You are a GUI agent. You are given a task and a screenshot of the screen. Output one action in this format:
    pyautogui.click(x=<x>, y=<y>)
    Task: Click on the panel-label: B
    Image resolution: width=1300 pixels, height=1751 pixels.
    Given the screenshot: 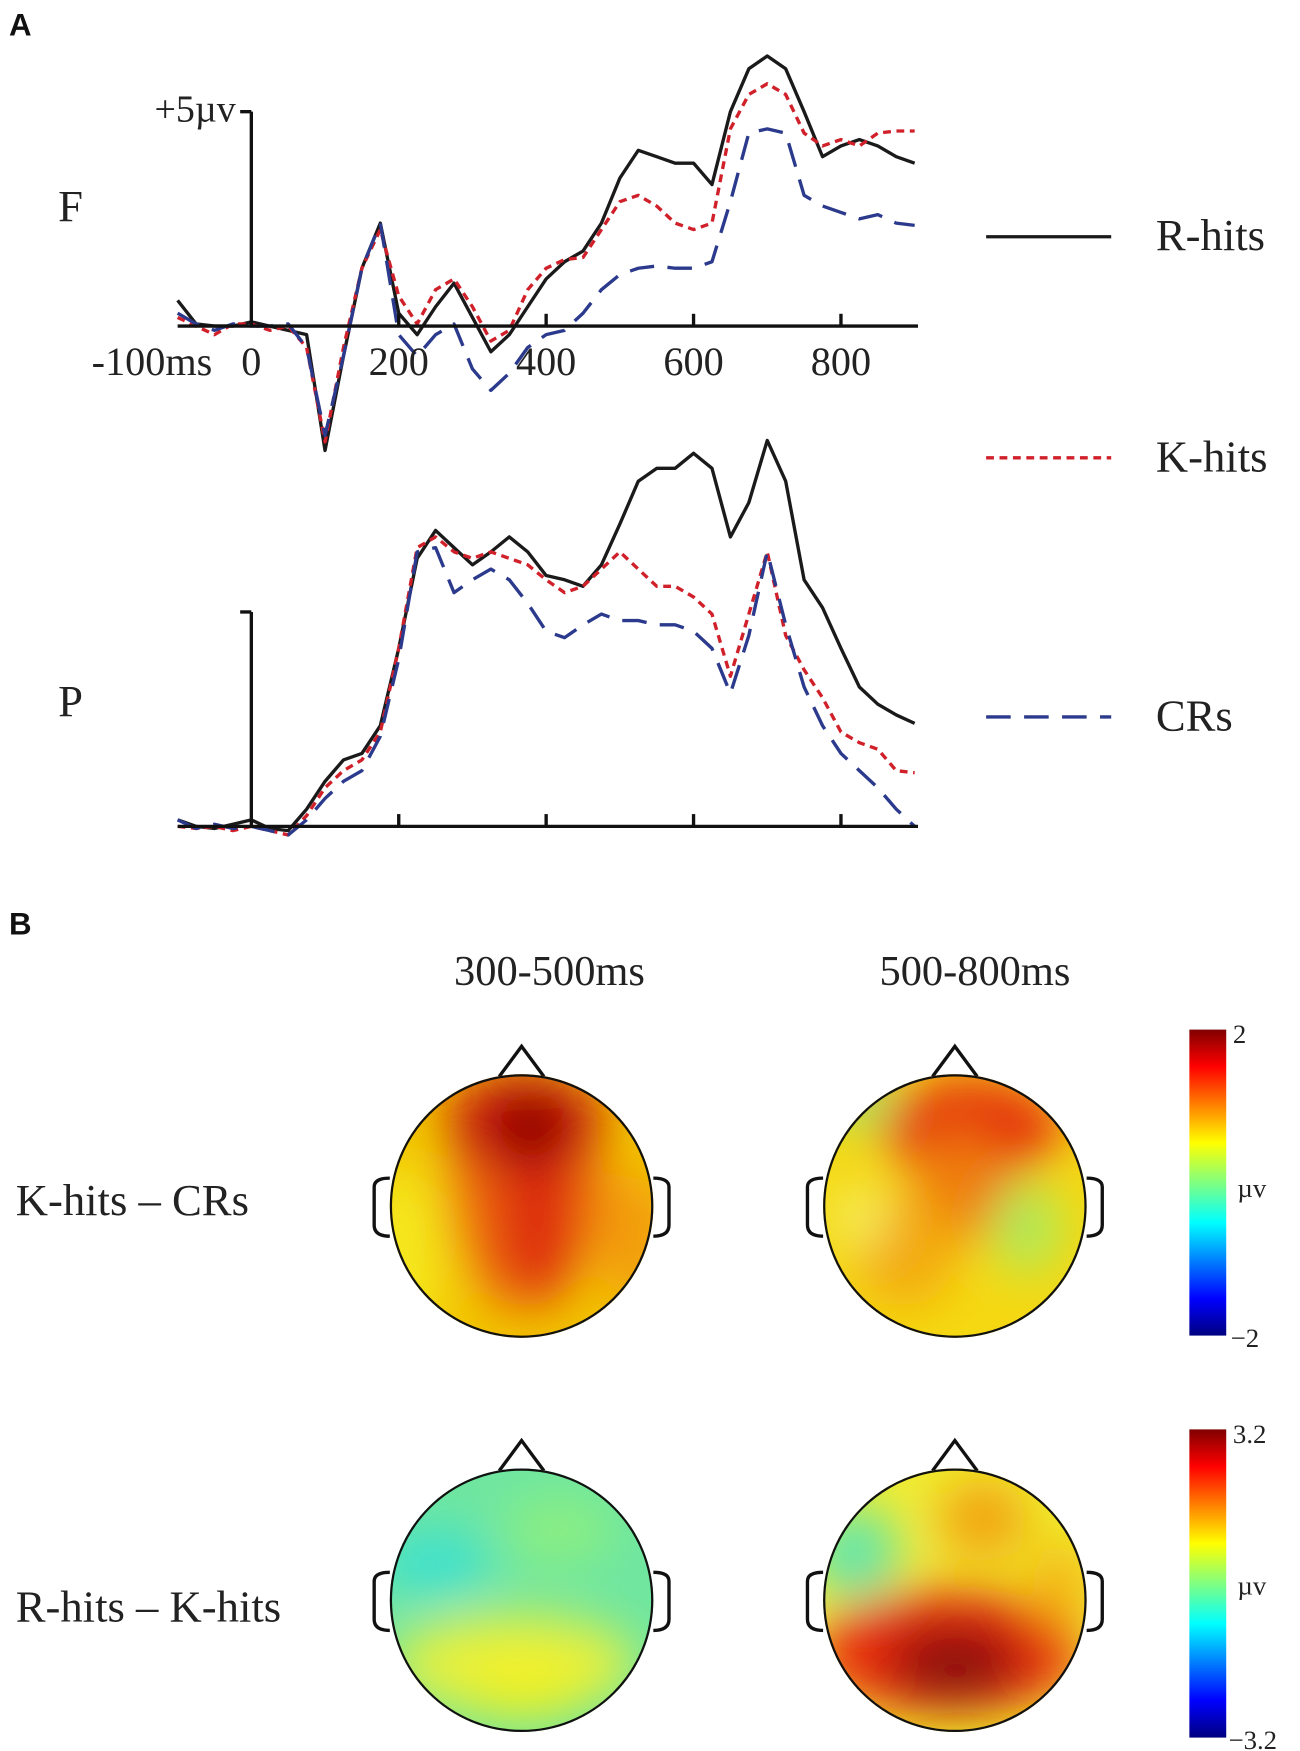 What is the action you would take?
    pyautogui.click(x=20, y=924)
    